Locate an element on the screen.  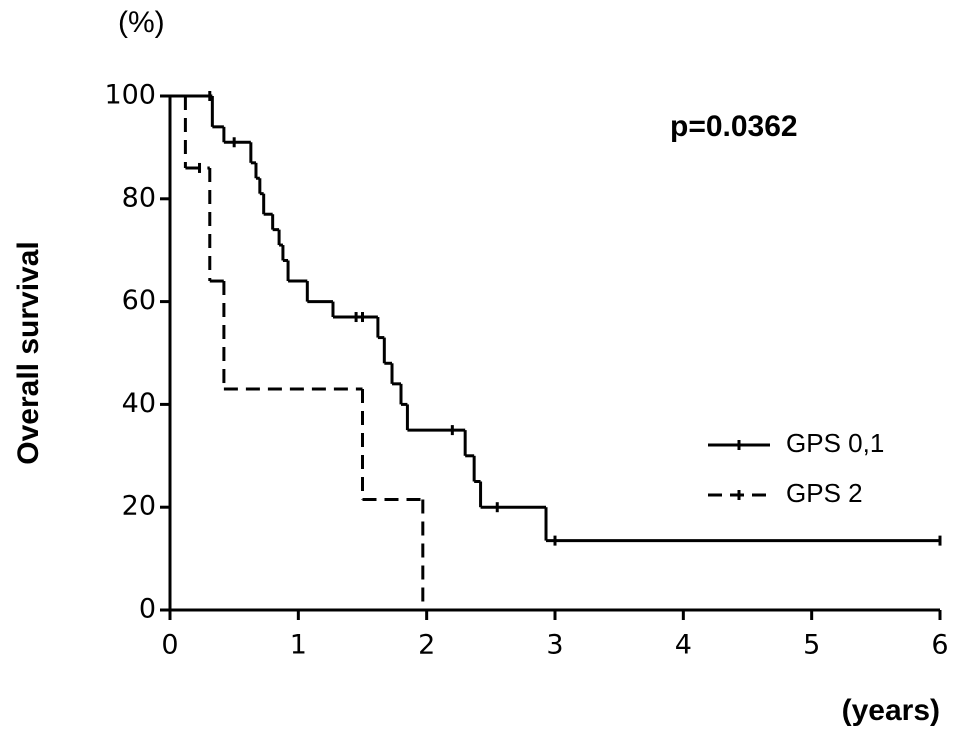
y-tick-label: 60 is located at coordinates (139, 300).